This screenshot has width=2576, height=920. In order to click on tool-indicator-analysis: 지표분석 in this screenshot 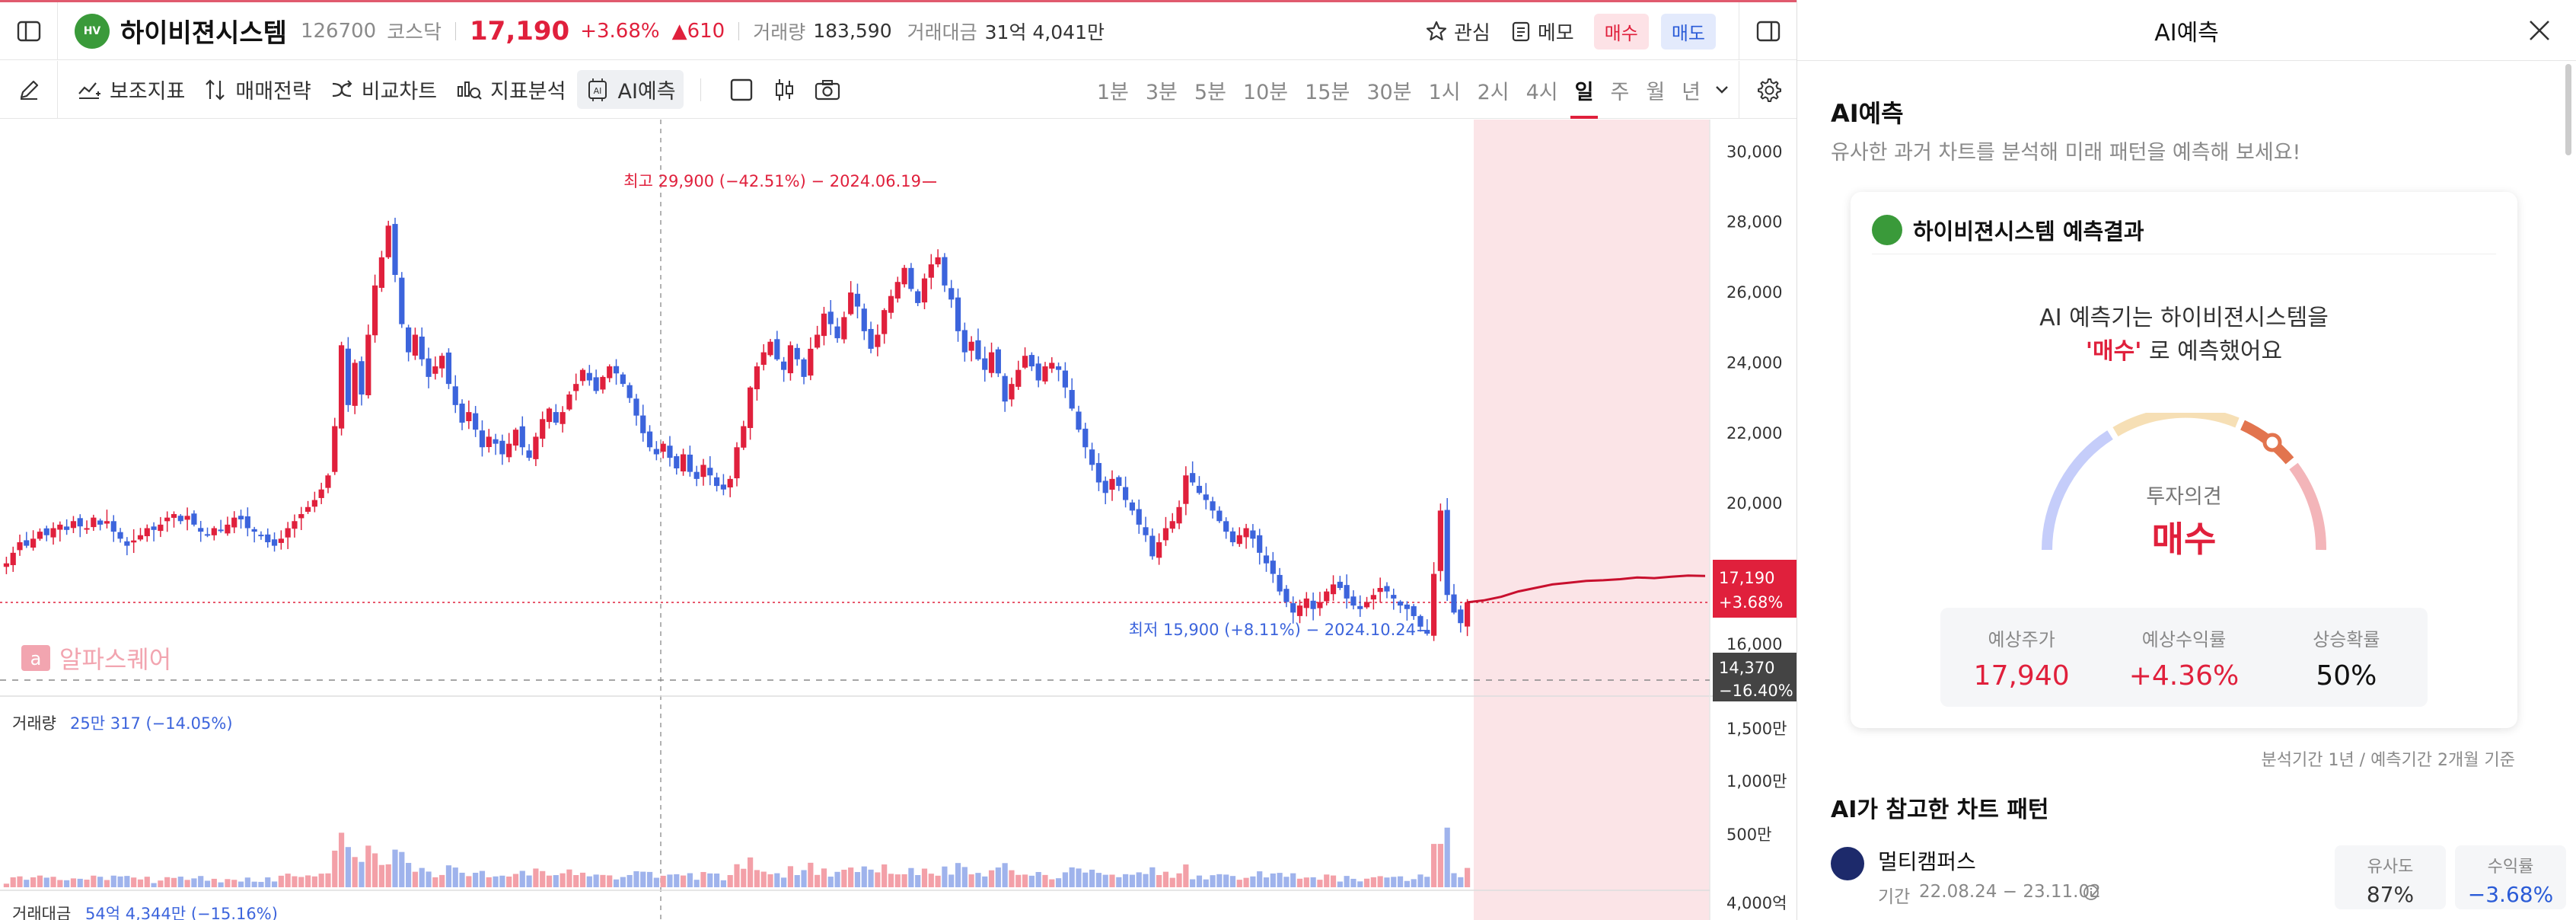, I will do `click(510, 89)`.